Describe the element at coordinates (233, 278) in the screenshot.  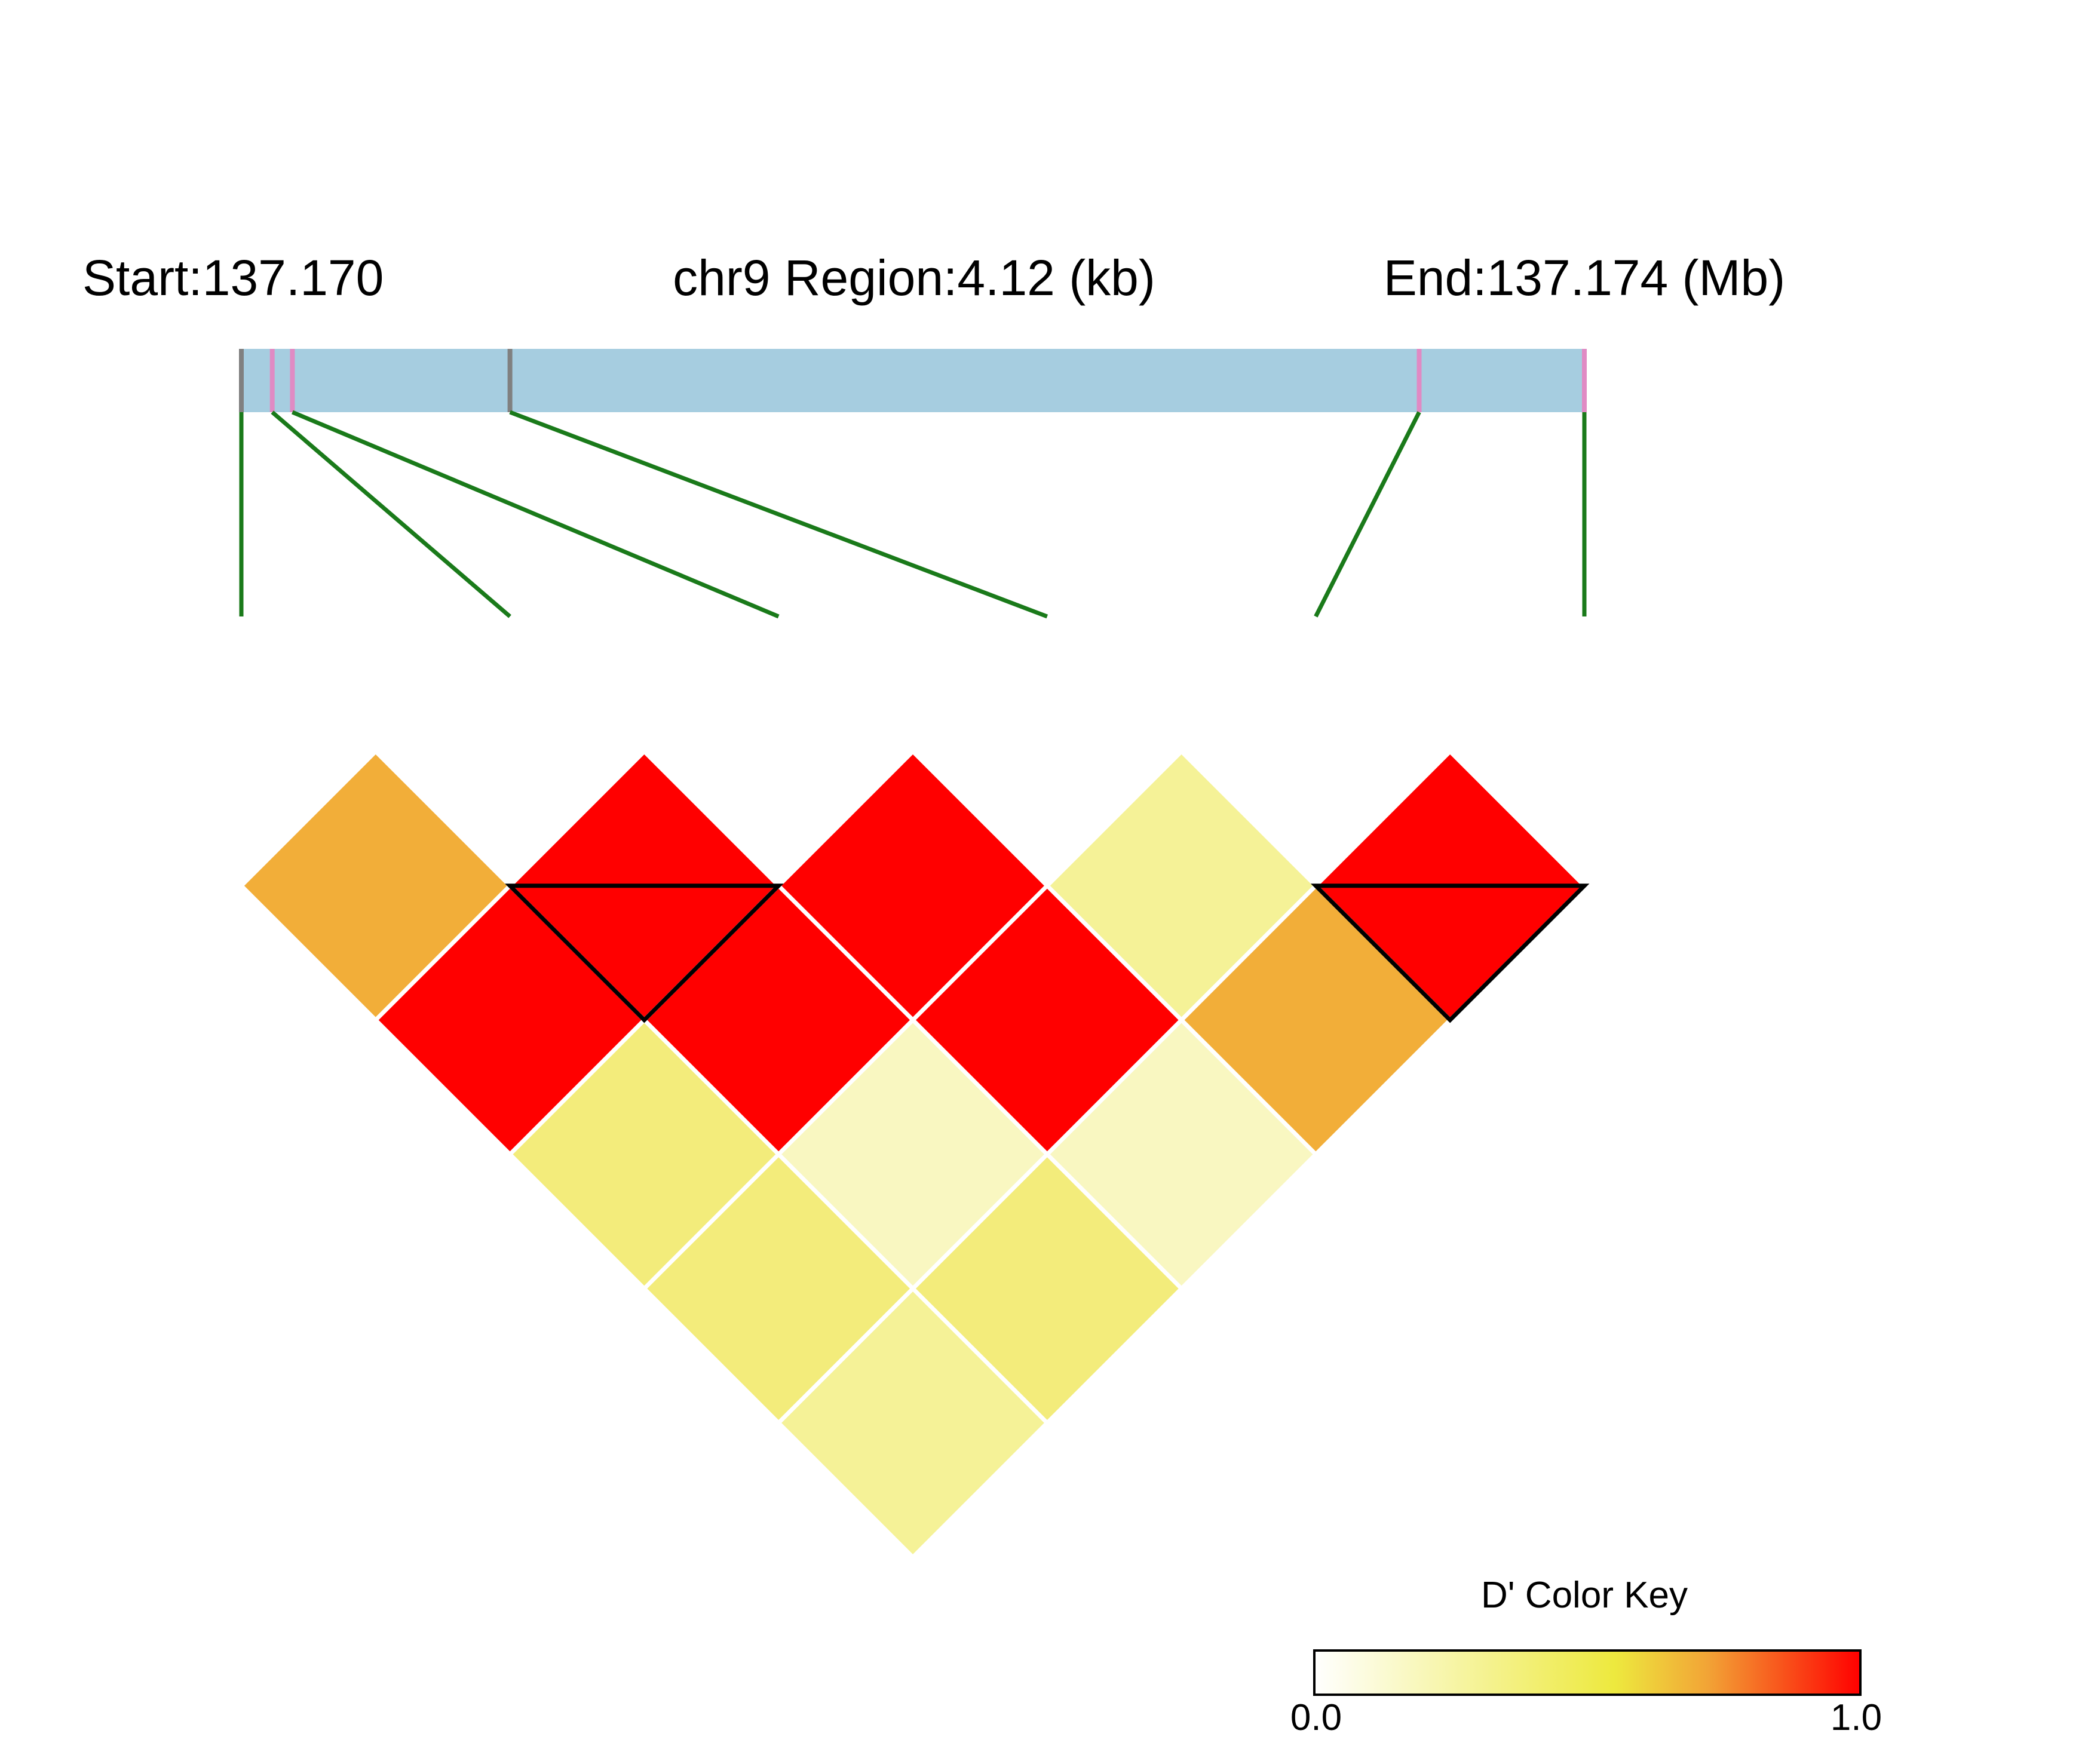
I see `start-label: Start:137.170` at that location.